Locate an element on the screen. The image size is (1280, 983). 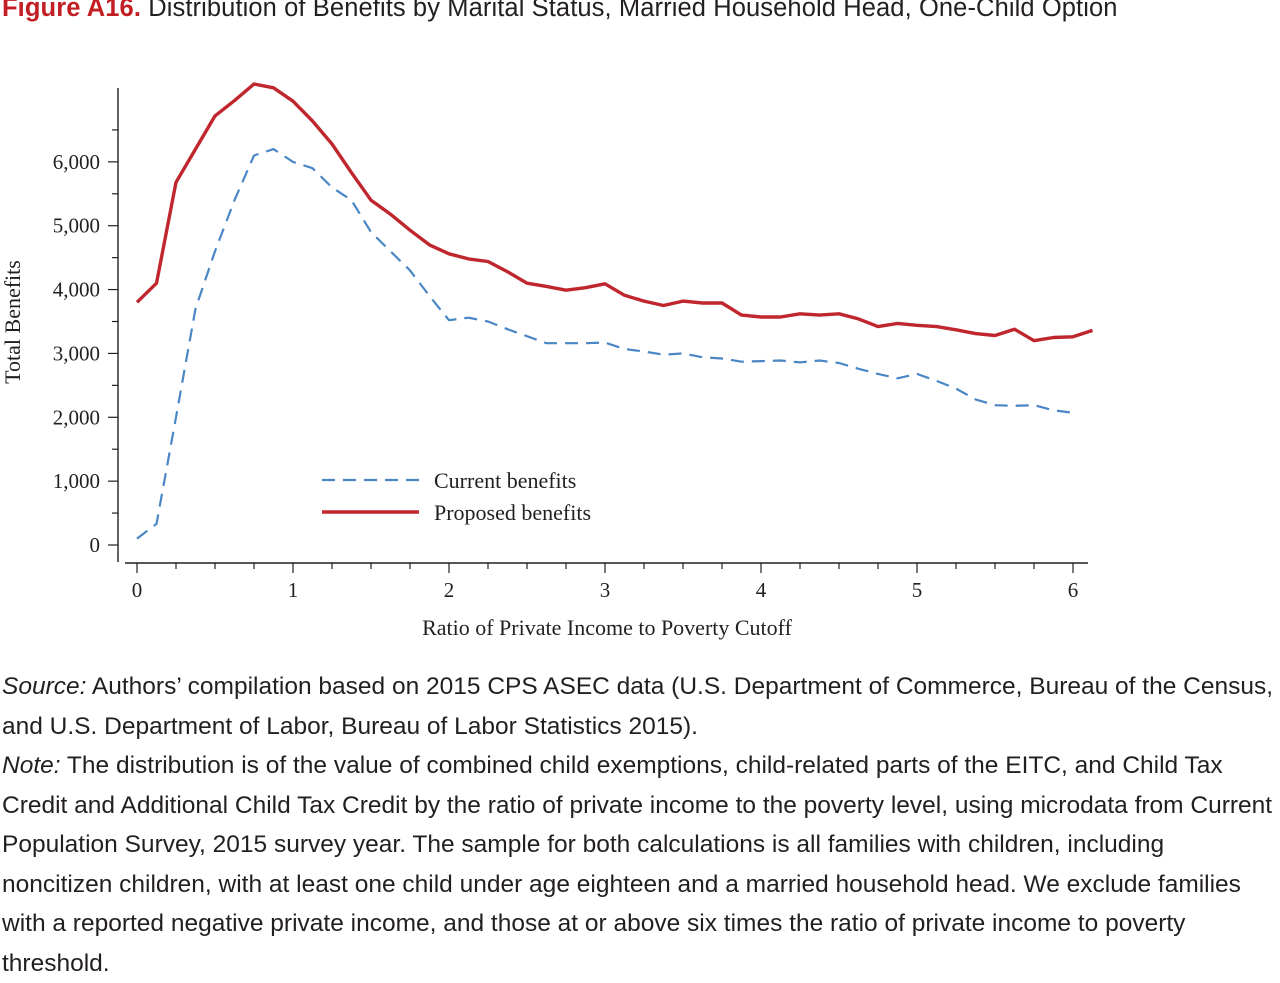
y-tick-label: 2,000 is located at coordinates (76, 417).